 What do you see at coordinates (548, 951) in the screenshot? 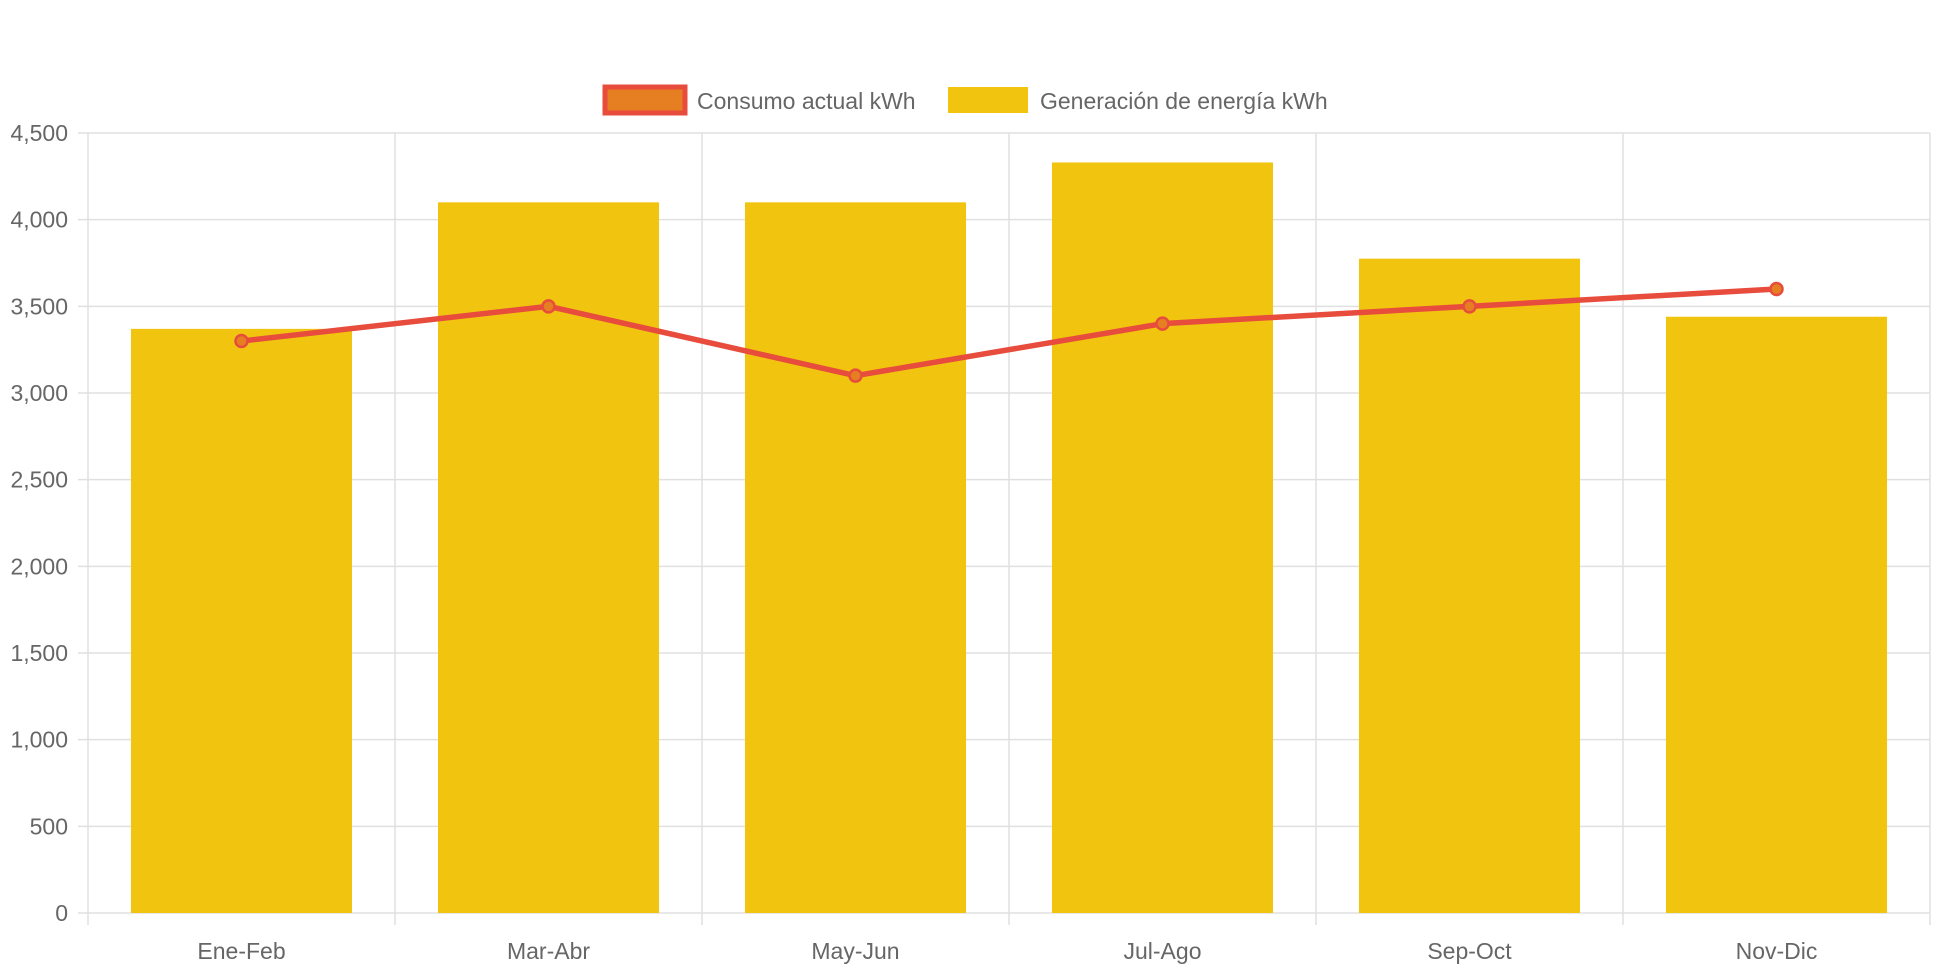
I see `x-tick-label: Mar-Abr` at bounding box center [548, 951].